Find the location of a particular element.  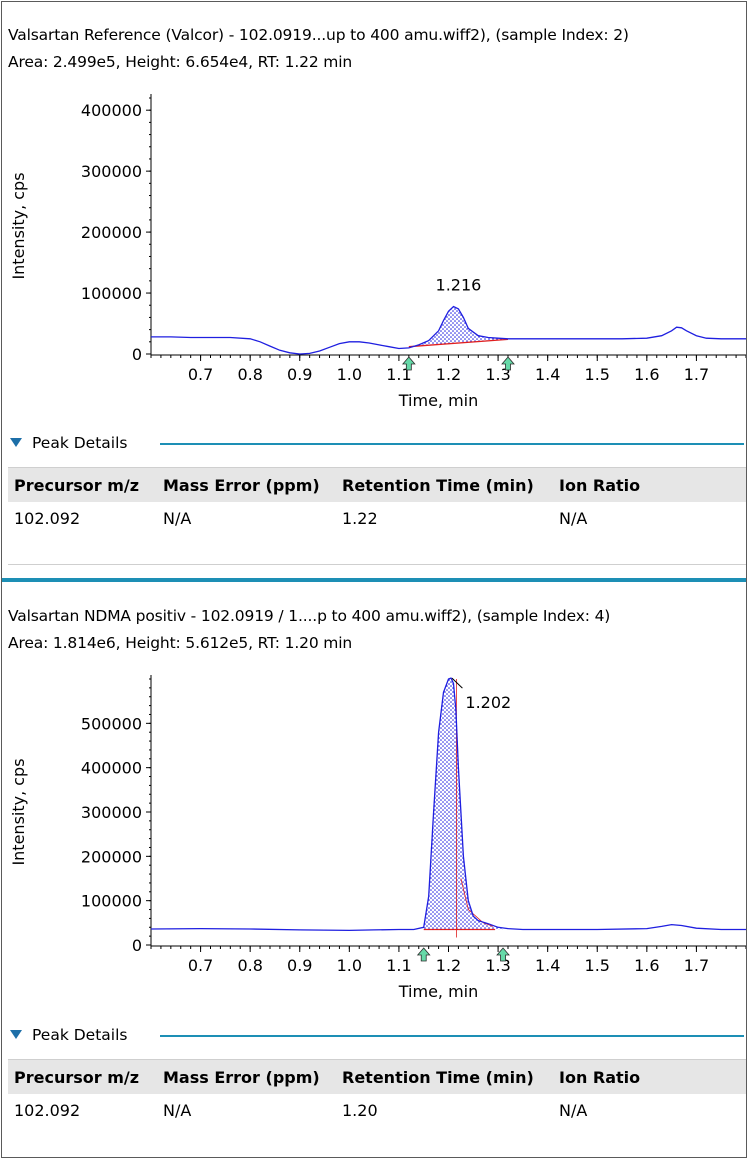

peak-tail-outline is located at coordinates (477, 902).